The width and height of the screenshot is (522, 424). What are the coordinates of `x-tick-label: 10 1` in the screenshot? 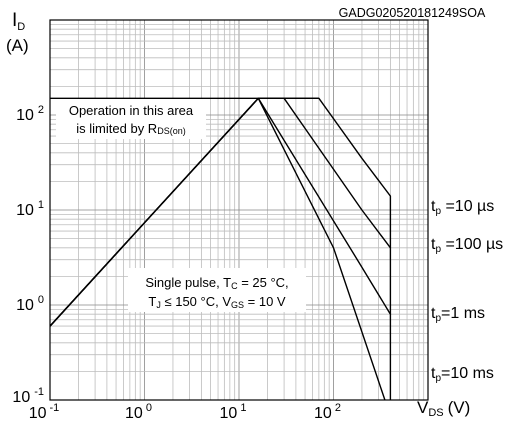 It's located at (233, 412).